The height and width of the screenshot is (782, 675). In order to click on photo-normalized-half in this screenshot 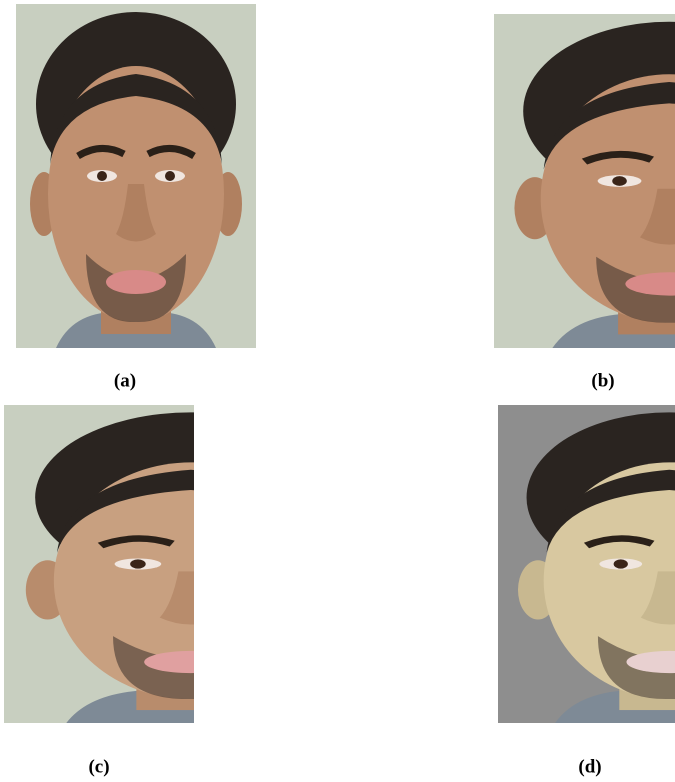, I will do `click(586, 564)`.